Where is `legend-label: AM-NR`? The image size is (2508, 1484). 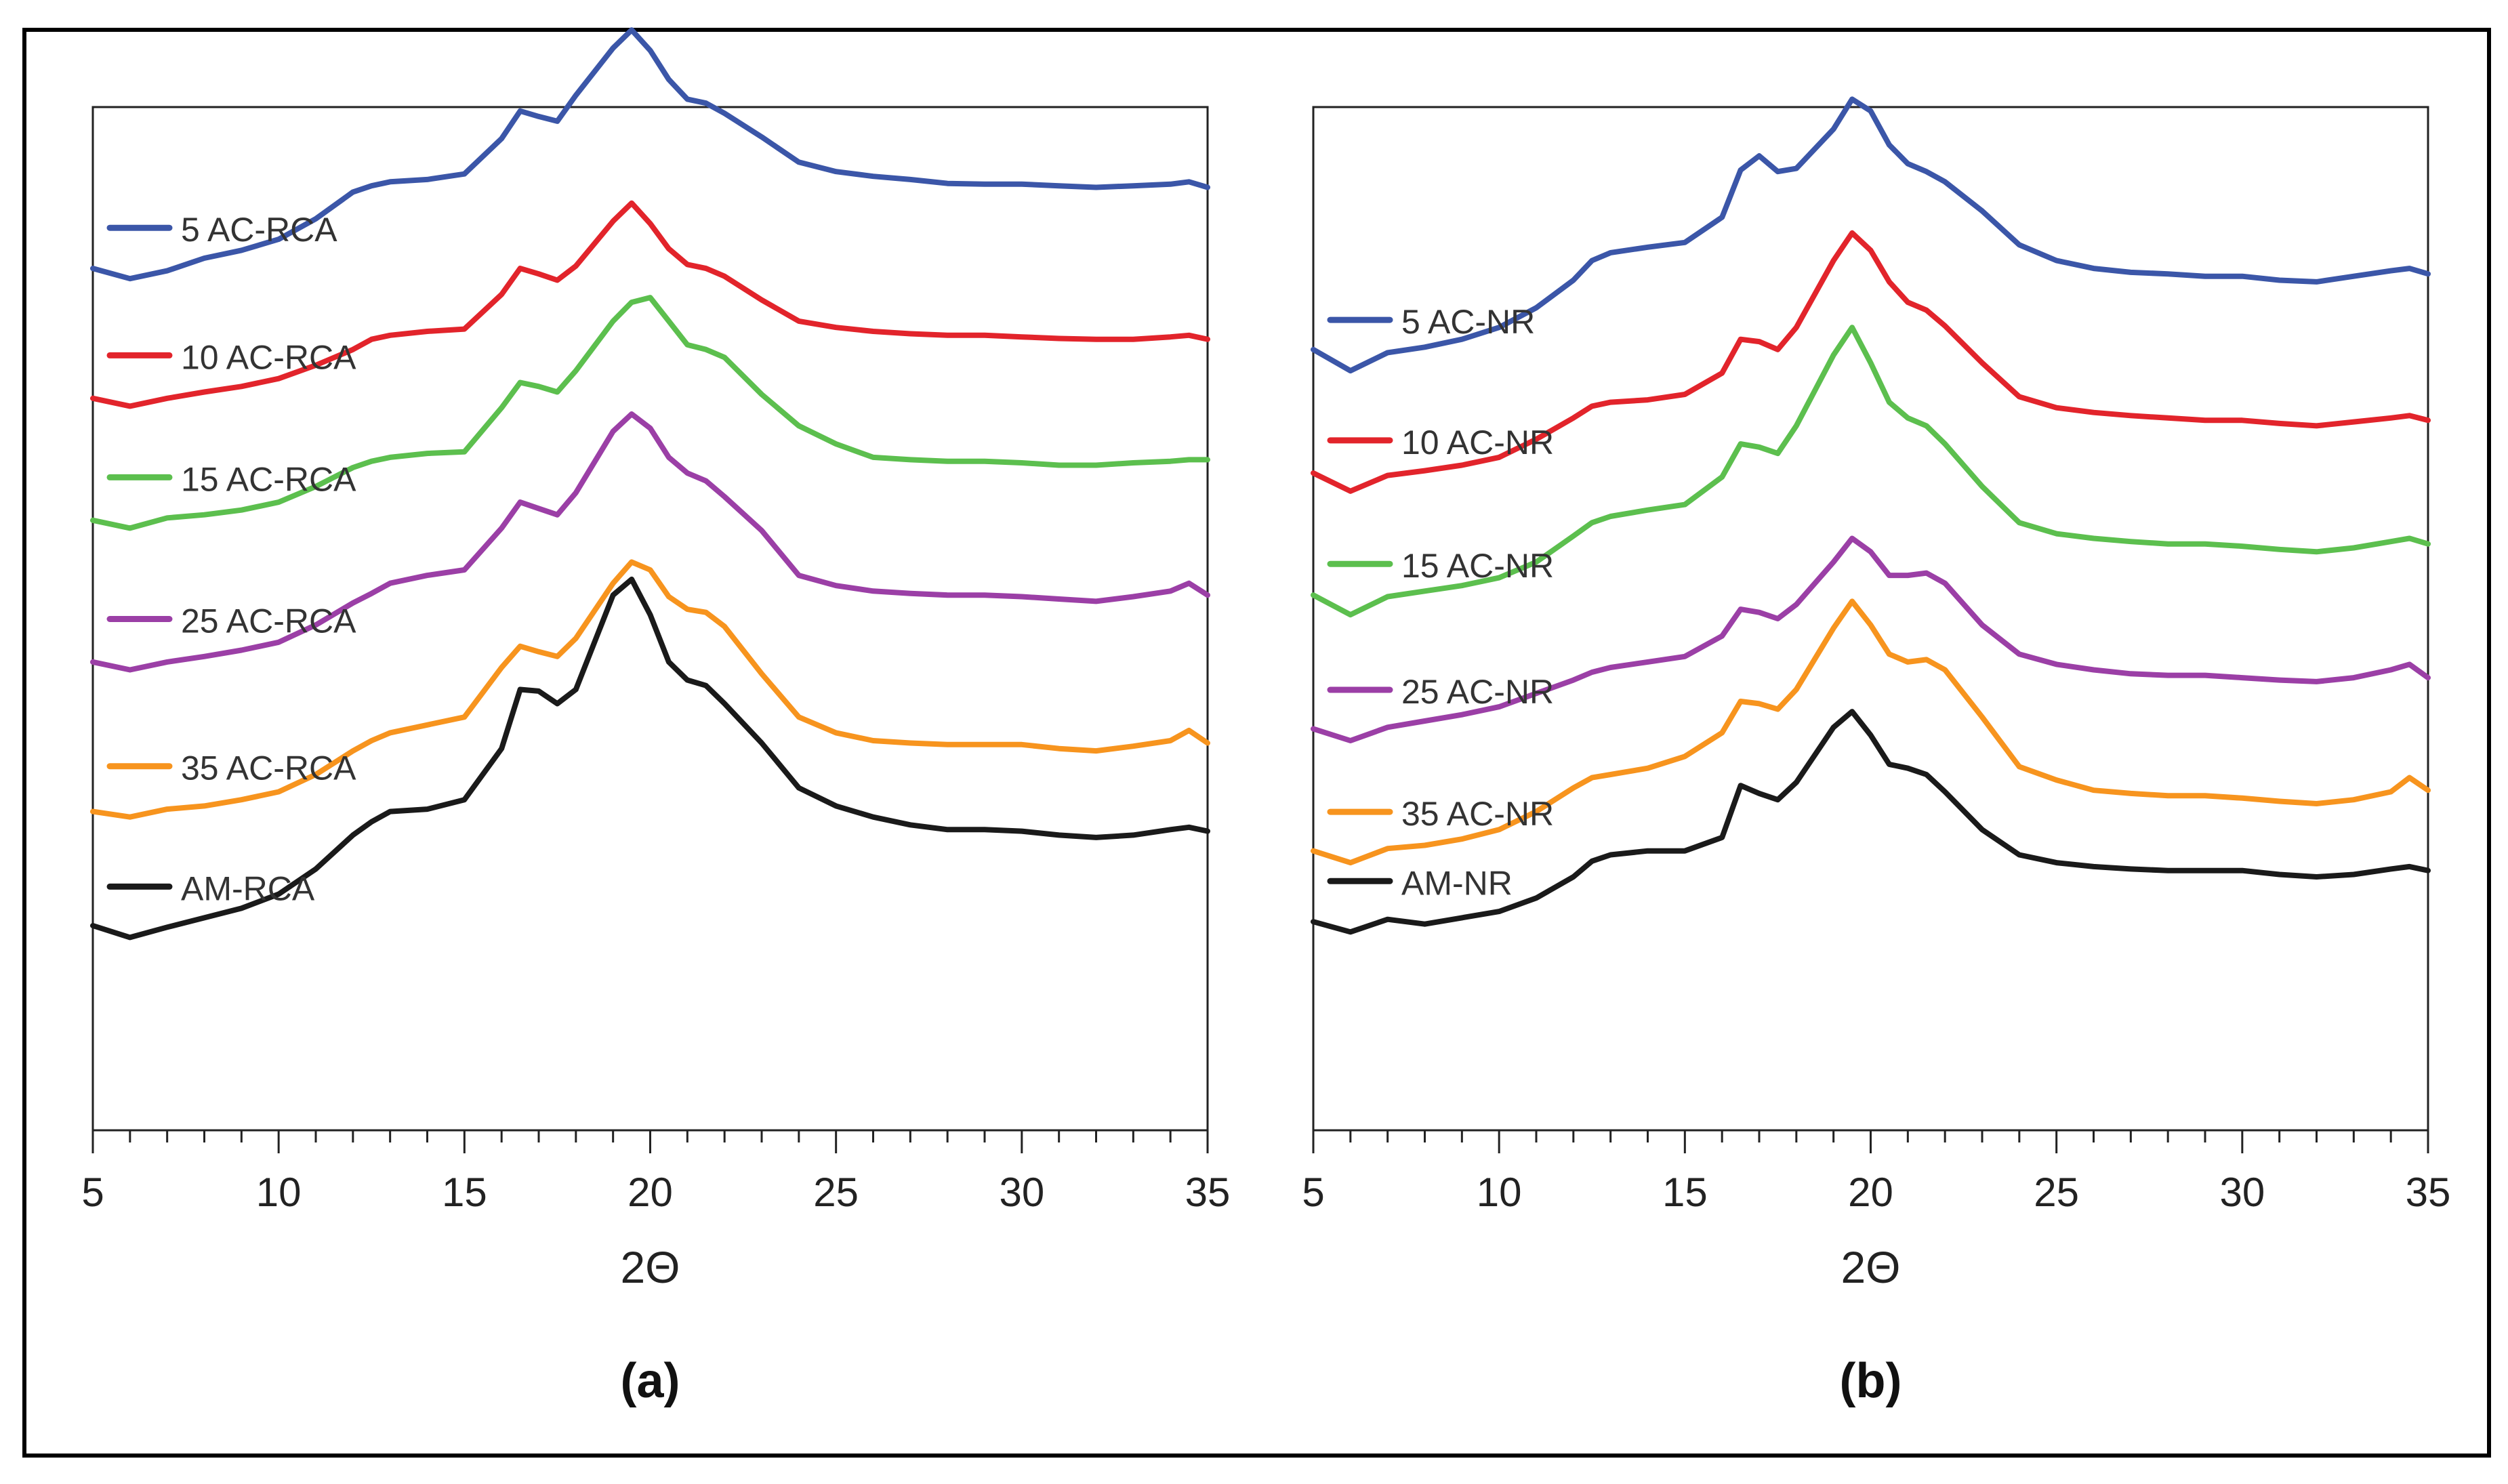
legend-label: AM-NR is located at coordinates (1457, 883).